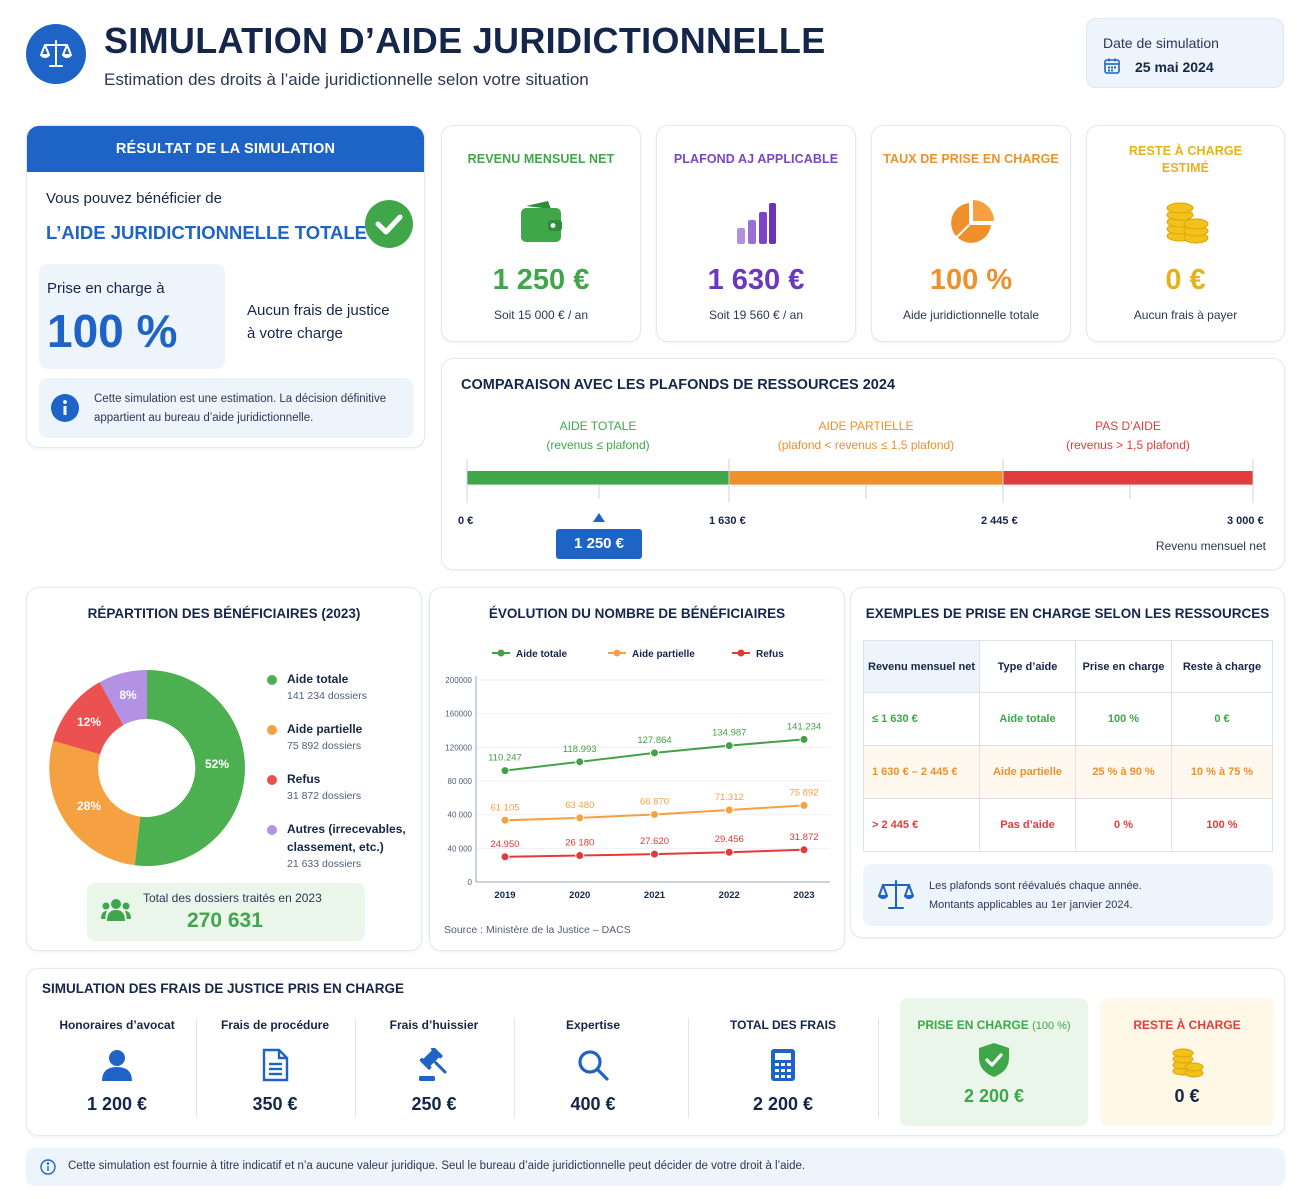  Describe the element at coordinates (314, 787) in the screenshot. I see `legend-refus: Refus 31 872 dossiers` at that location.